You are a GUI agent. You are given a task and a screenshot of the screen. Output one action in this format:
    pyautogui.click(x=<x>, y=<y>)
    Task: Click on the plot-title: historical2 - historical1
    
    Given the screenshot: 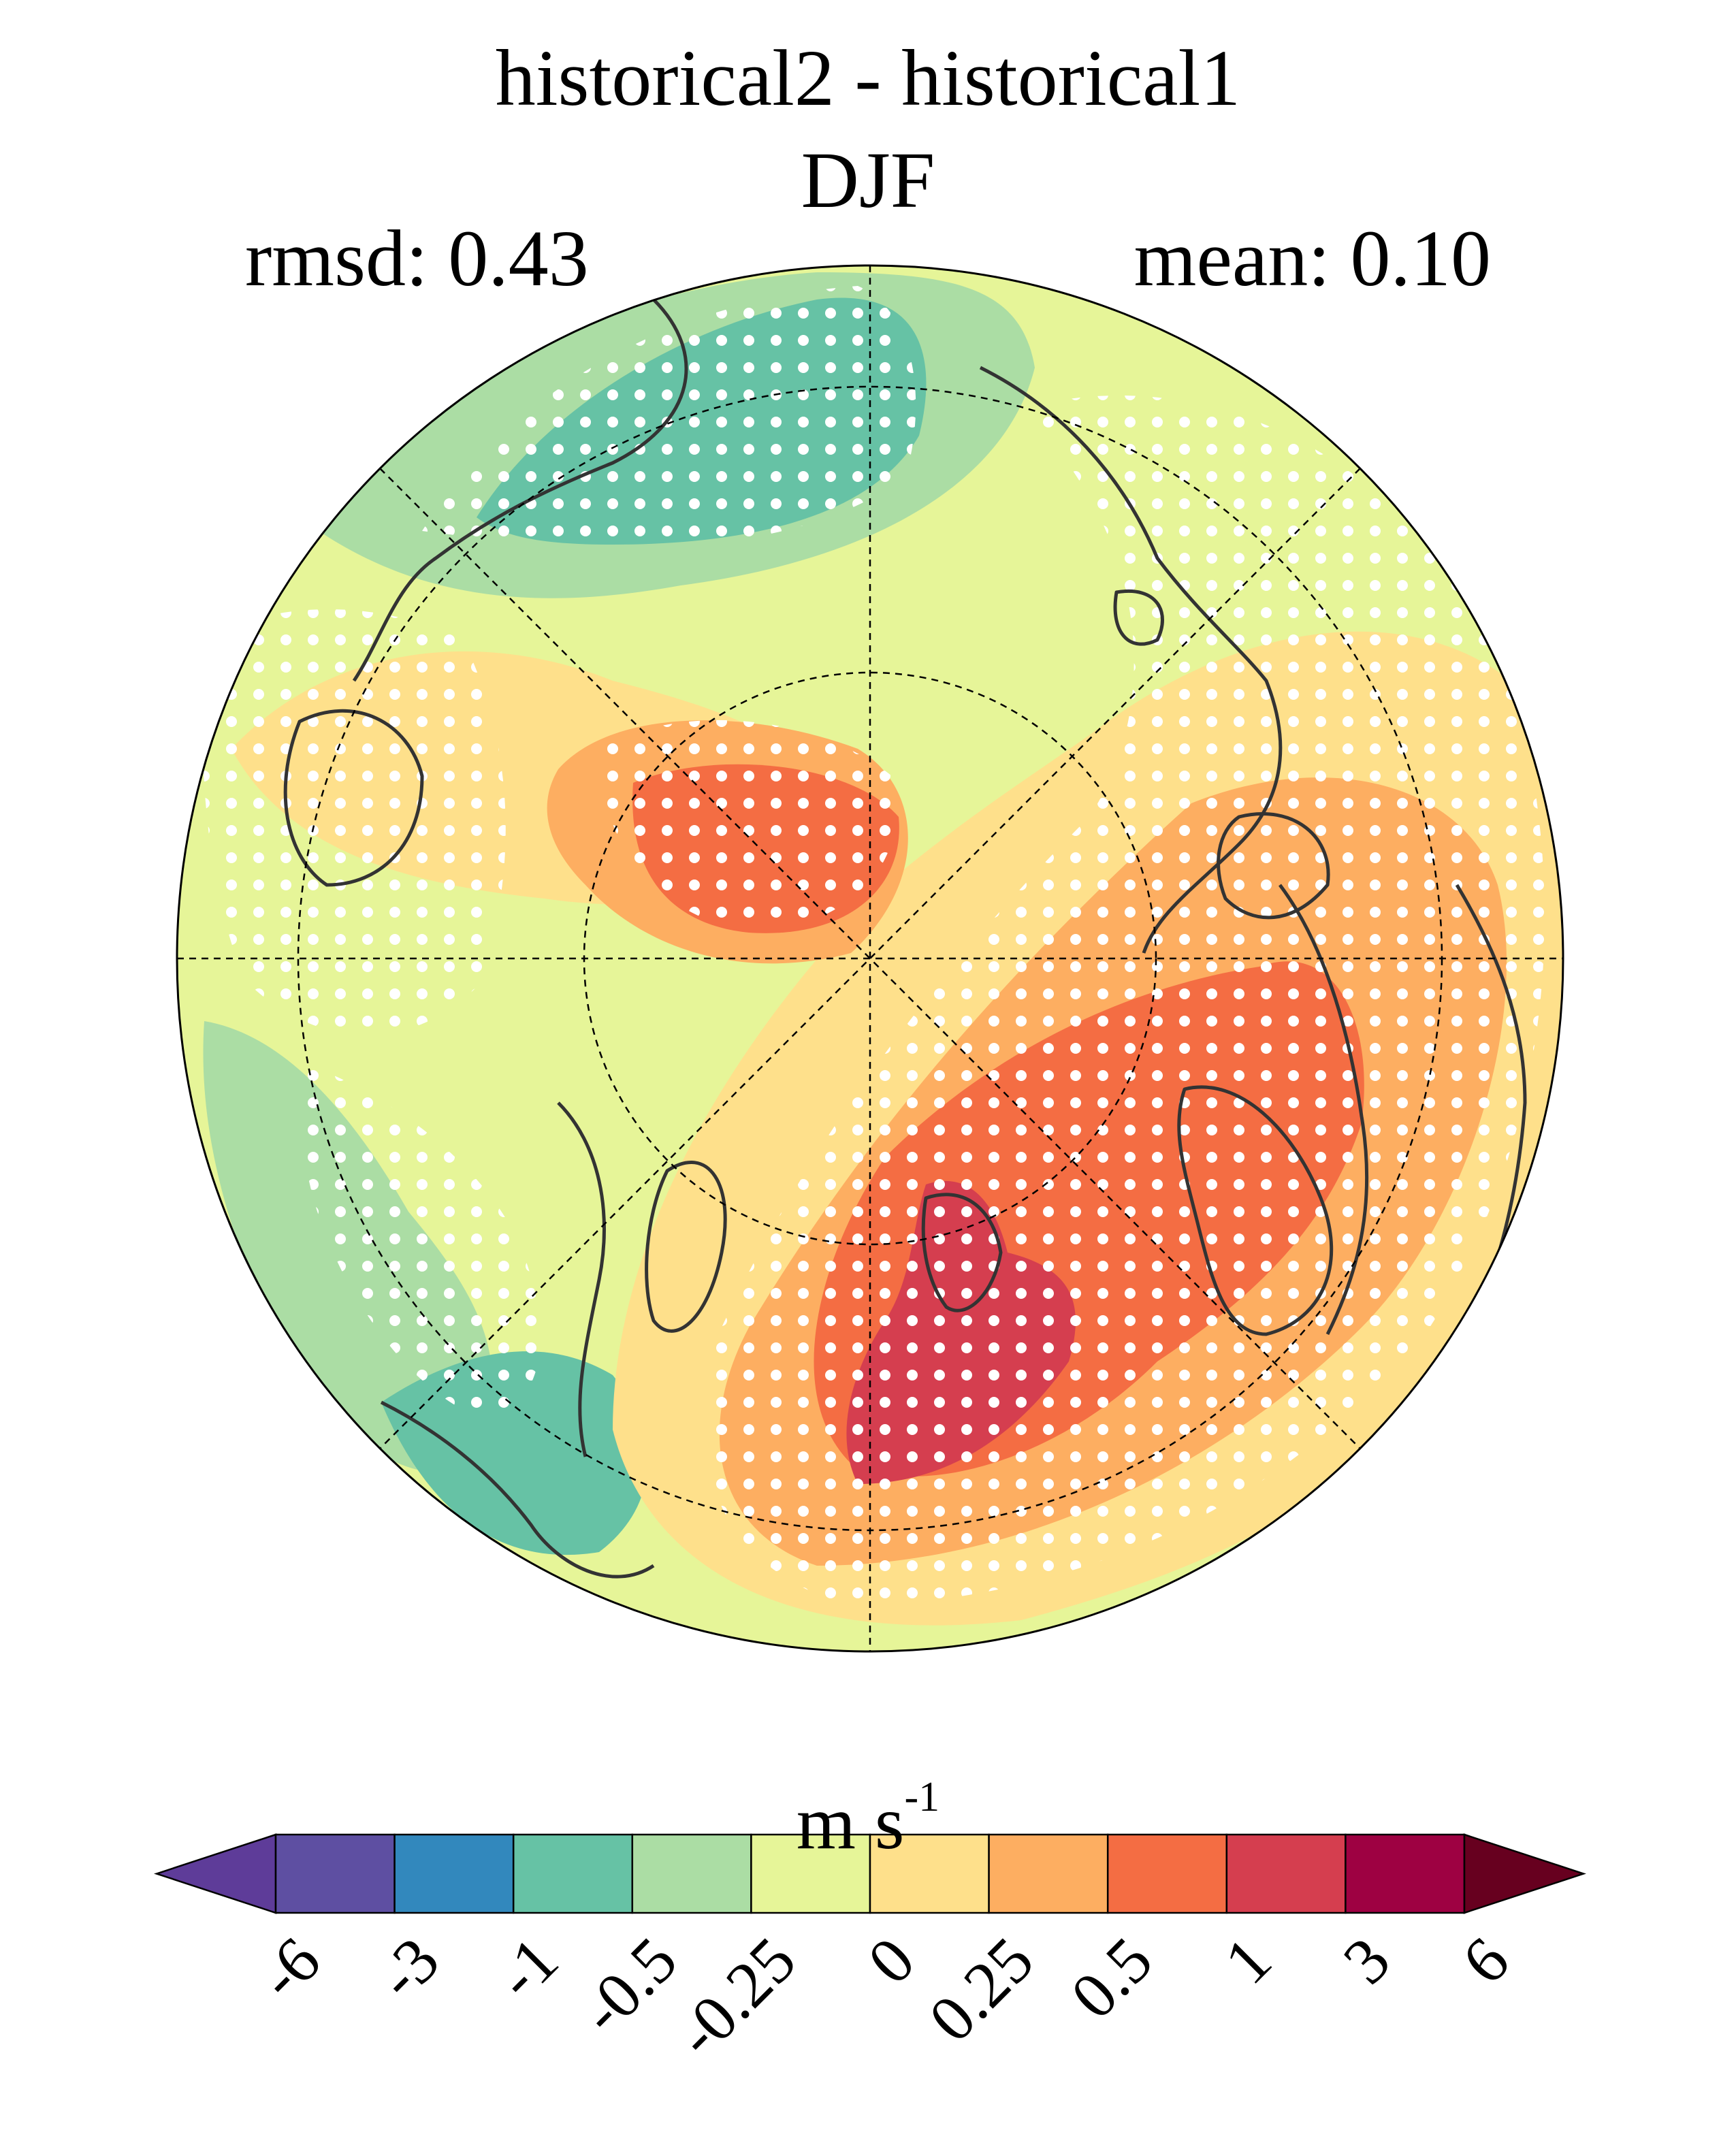 What is the action you would take?
    pyautogui.click(x=868, y=78)
    